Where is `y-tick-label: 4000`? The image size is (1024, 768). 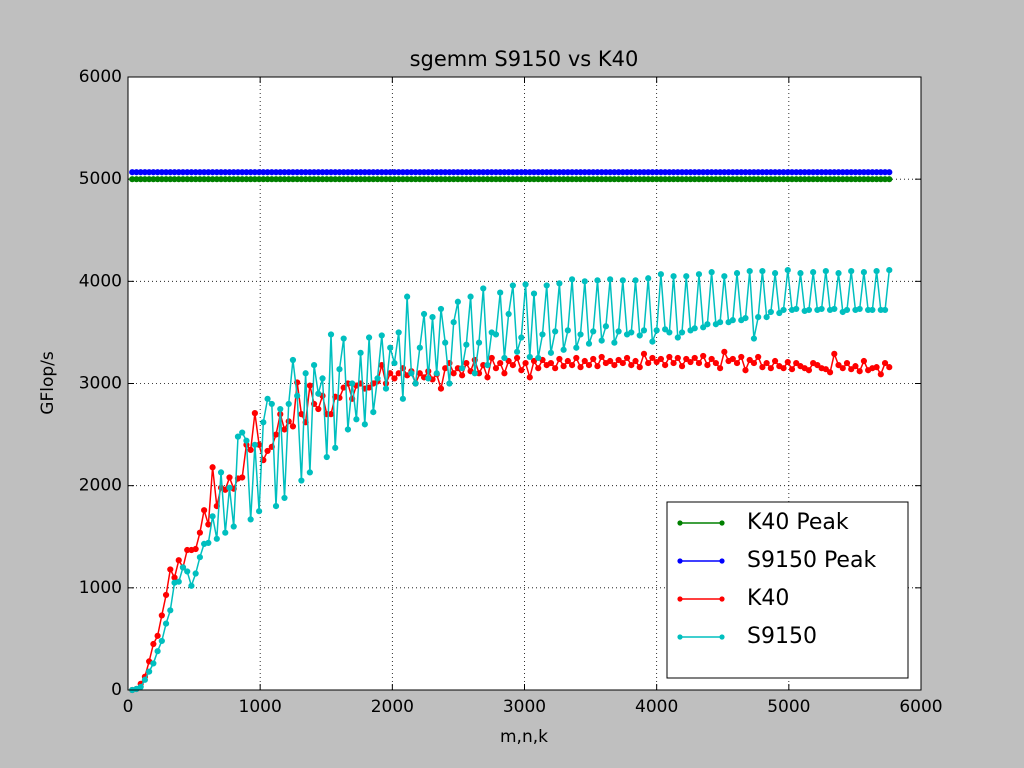
y-tick-label: 4000 is located at coordinates (100, 281).